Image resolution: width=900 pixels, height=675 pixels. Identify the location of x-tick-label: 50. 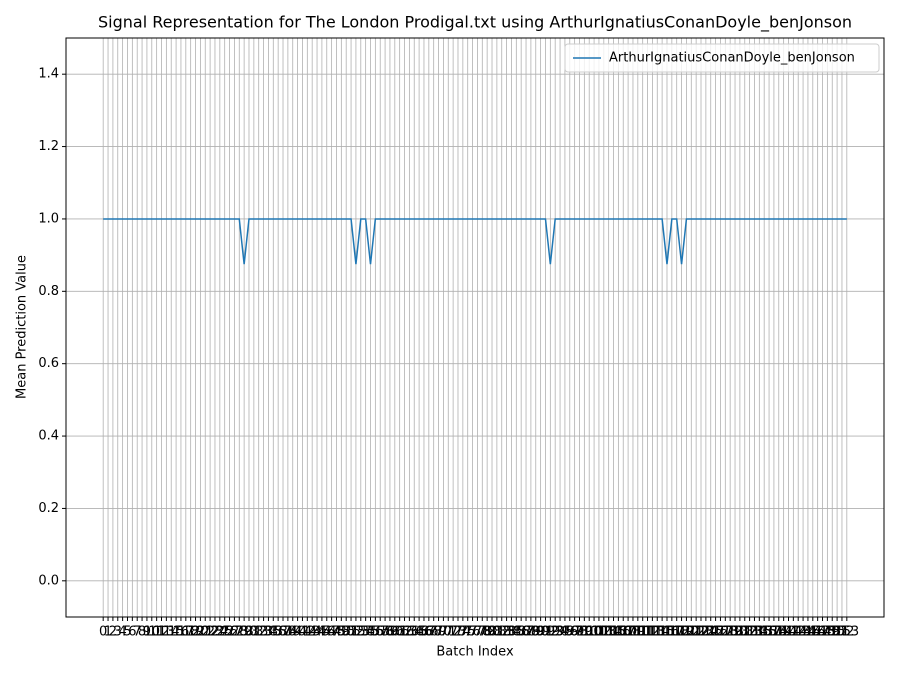
(346, 632).